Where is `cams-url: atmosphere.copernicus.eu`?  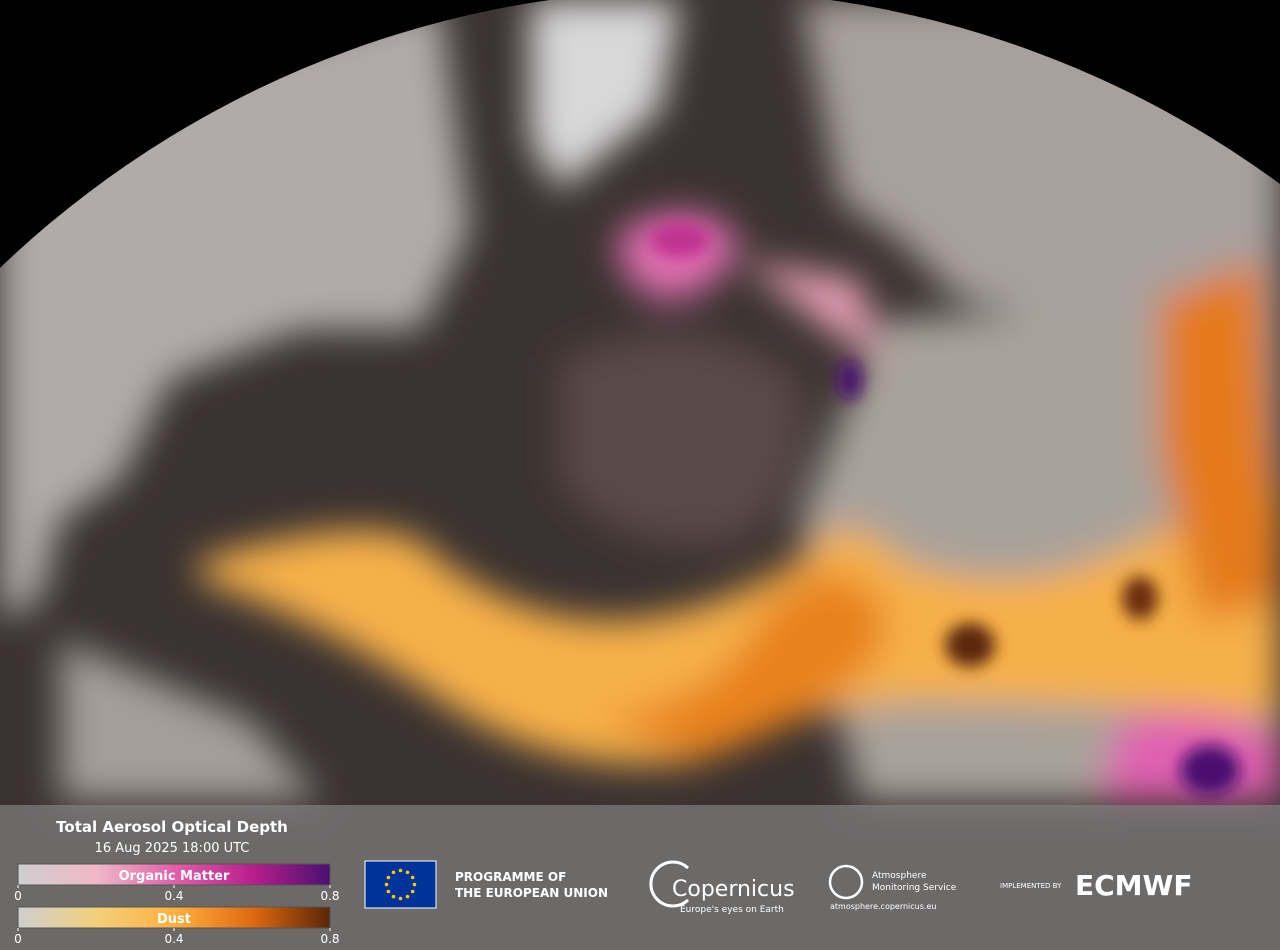
cams-url: atmosphere.copernicus.eu is located at coordinates (883, 906).